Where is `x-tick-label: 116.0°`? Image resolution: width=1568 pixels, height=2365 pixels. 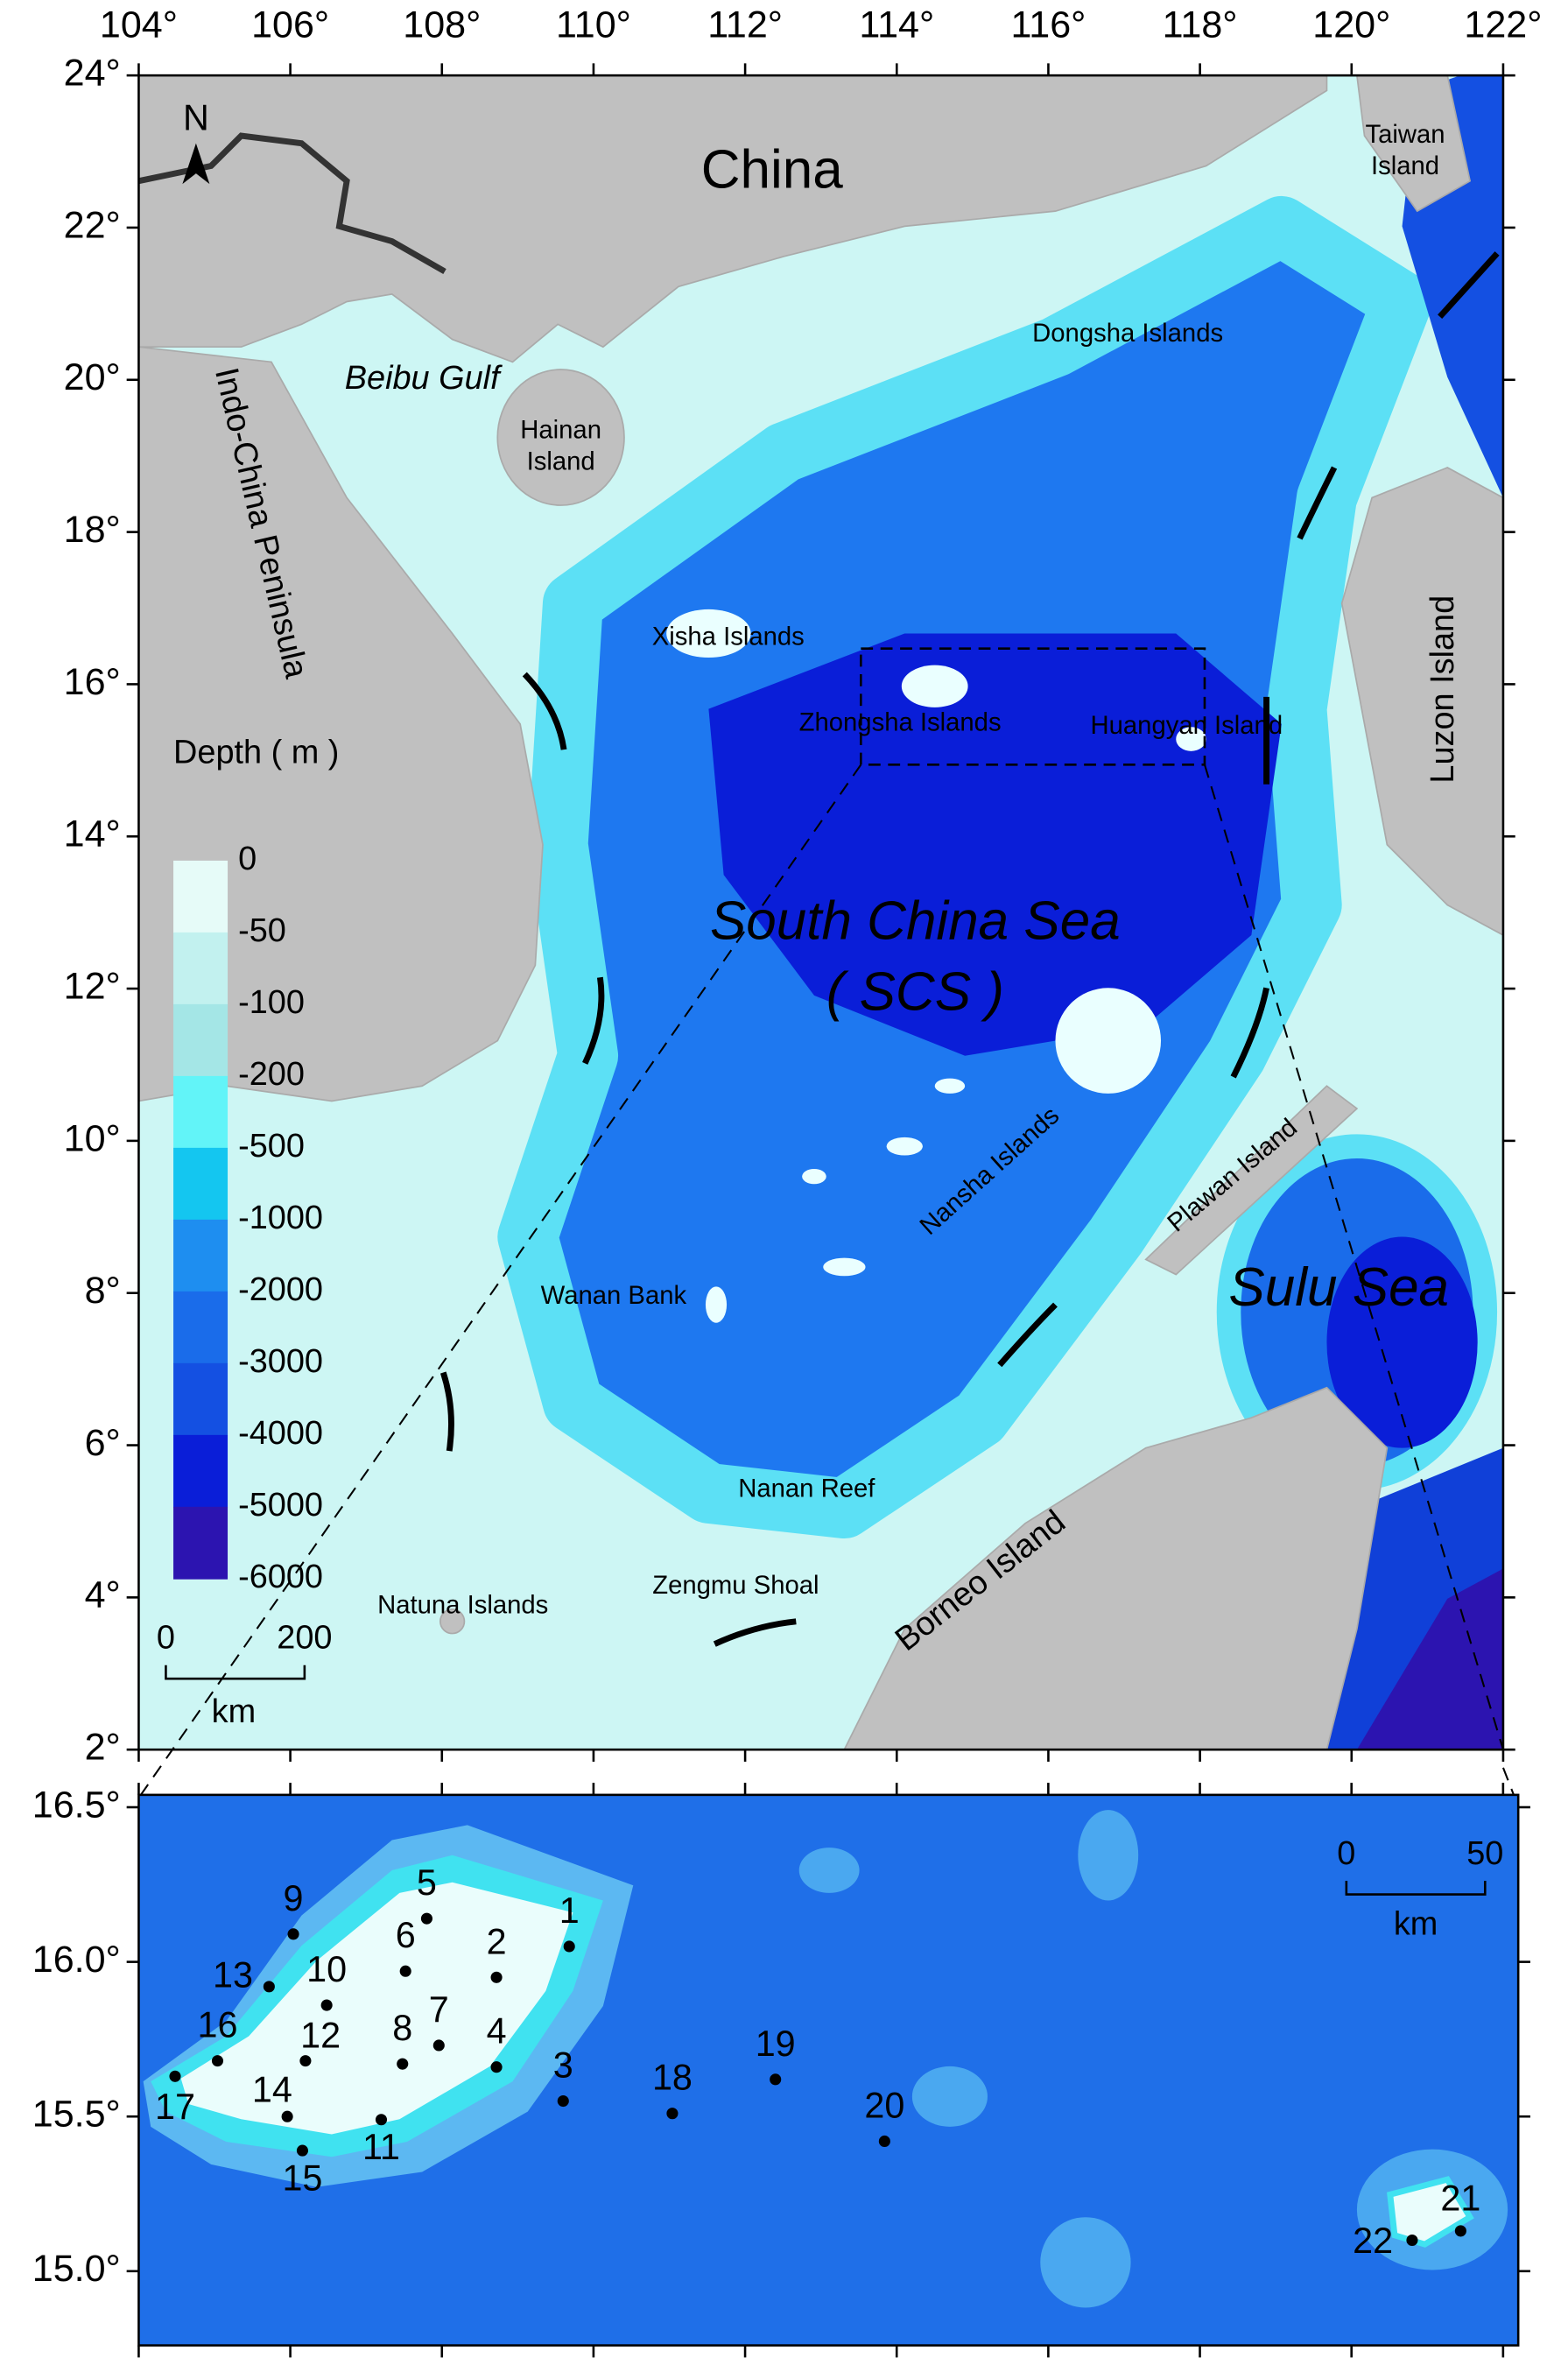
x-tick-label: 116.0° is located at coordinates (897, 2363).